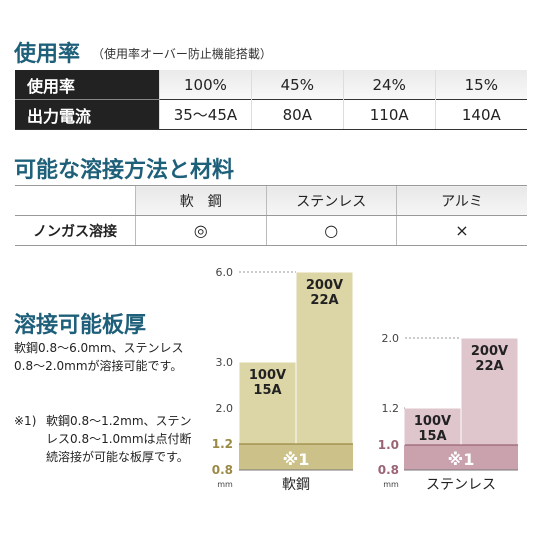  I want to click on x-axis-label: 軟鋼, so click(296, 485).